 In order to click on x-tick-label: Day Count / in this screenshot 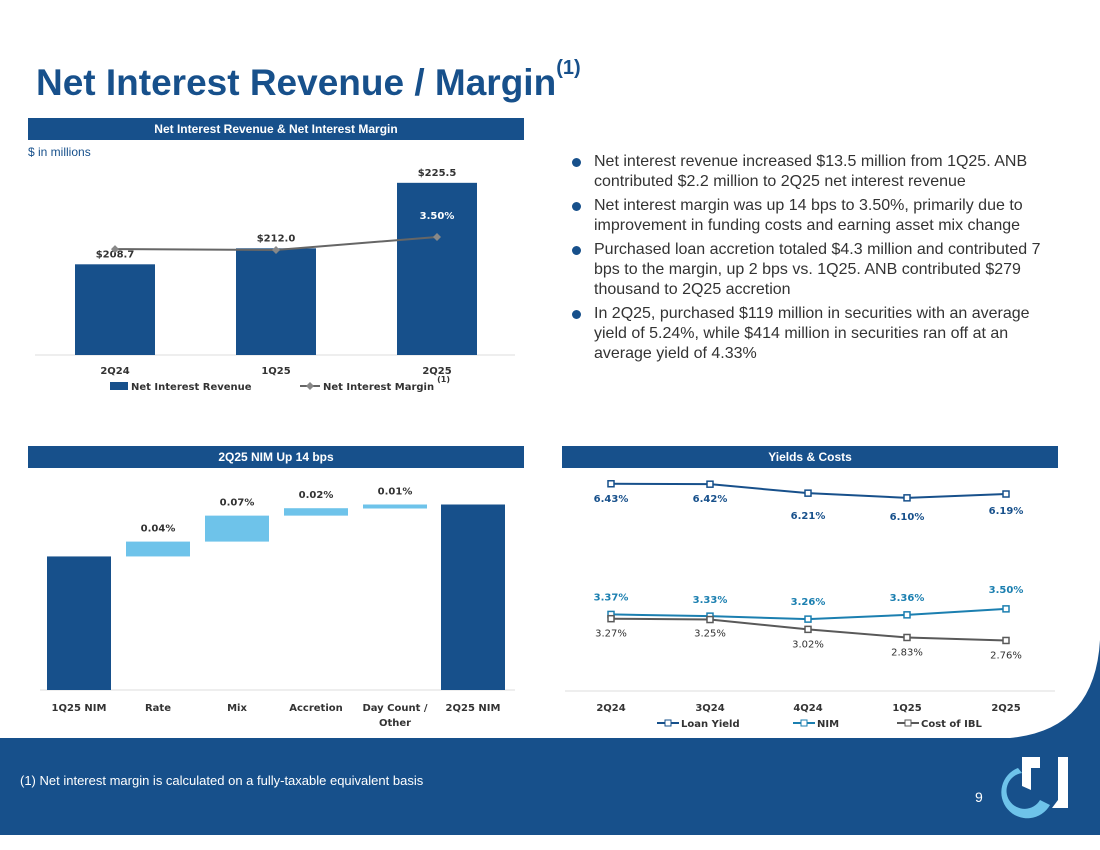, I will do `click(394, 708)`.